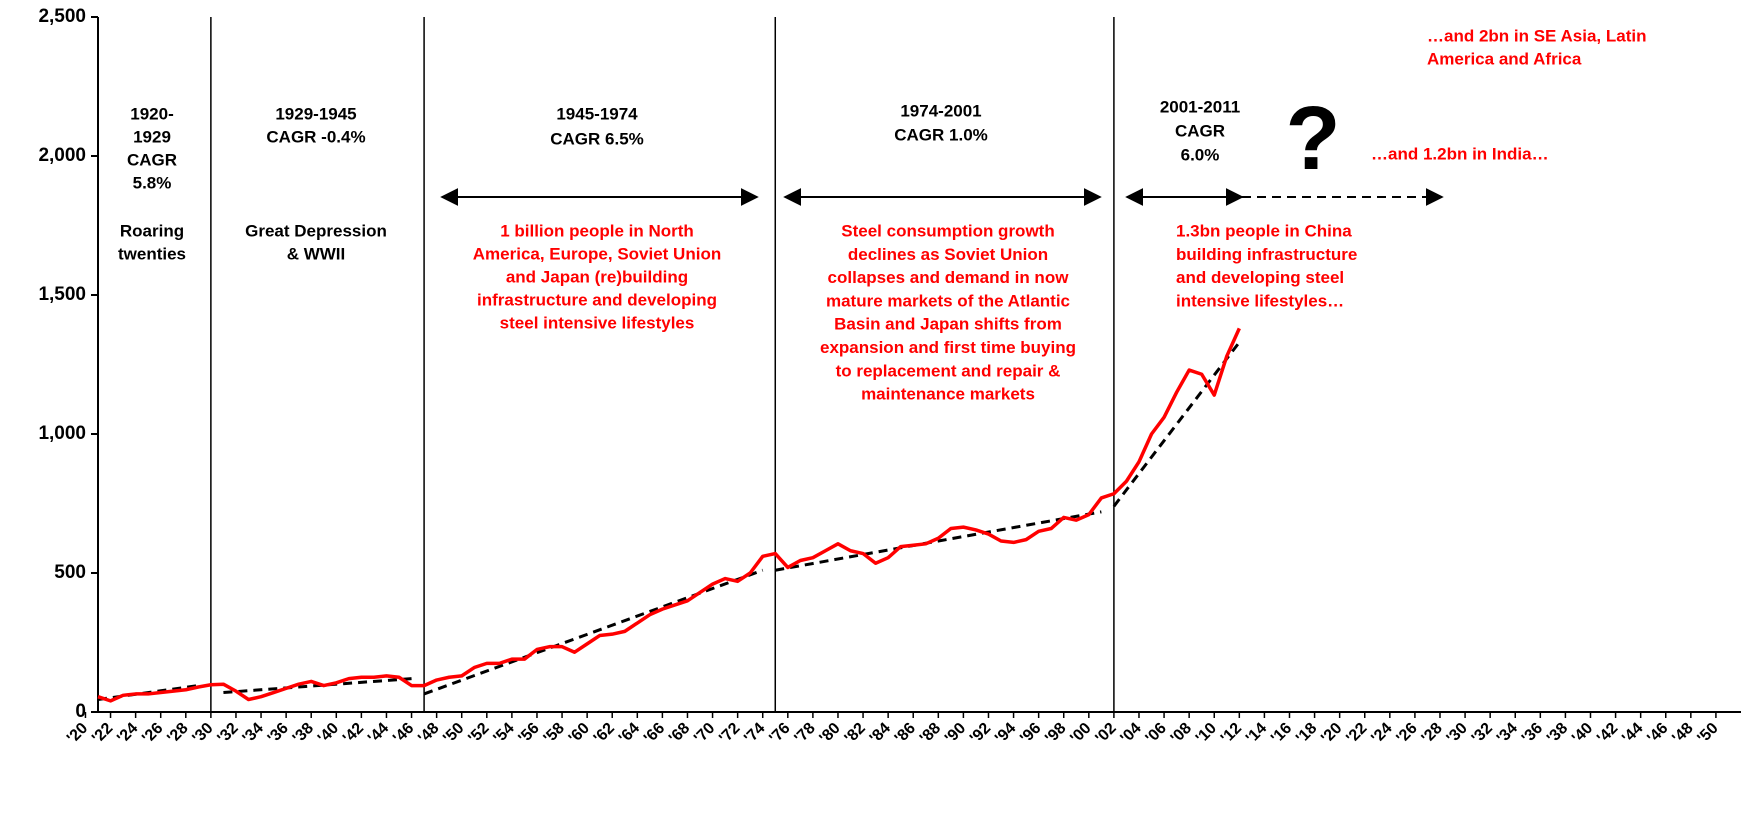  Describe the element at coordinates (316, 230) in the screenshot. I see `period-label: Great Depression` at that location.